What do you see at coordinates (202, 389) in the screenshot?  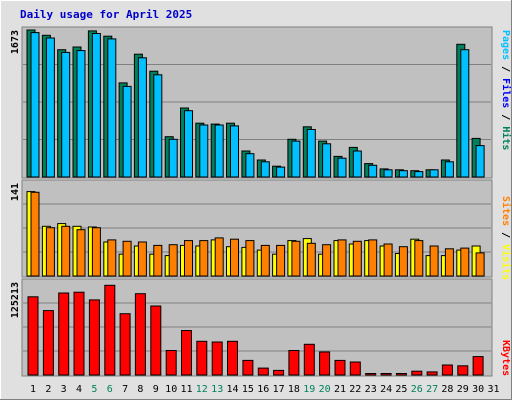 I see `x-tick-label-12: 12` at bounding box center [202, 389].